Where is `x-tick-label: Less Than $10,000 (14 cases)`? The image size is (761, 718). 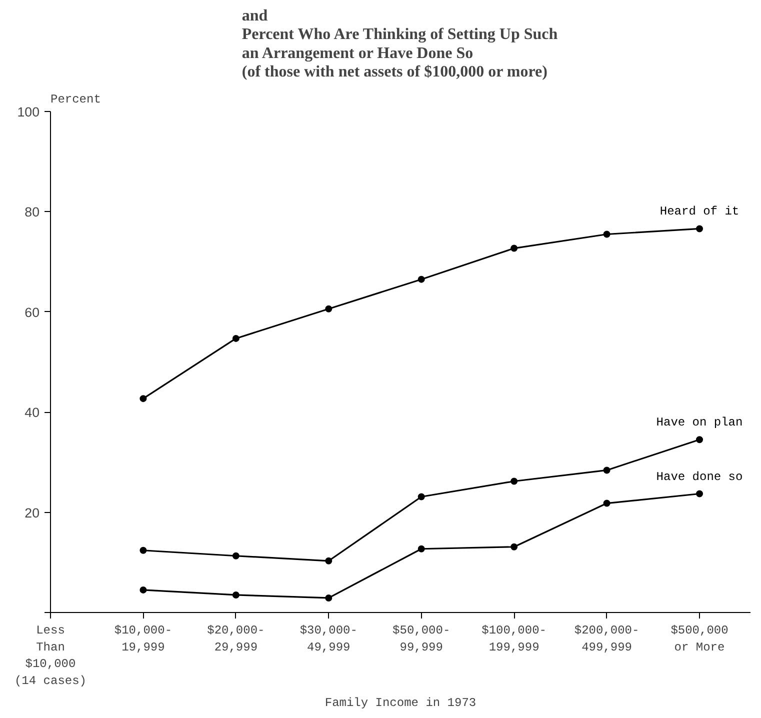
x-tick-label: Less Than $10,000 (14 cases) is located at coordinates (50, 656).